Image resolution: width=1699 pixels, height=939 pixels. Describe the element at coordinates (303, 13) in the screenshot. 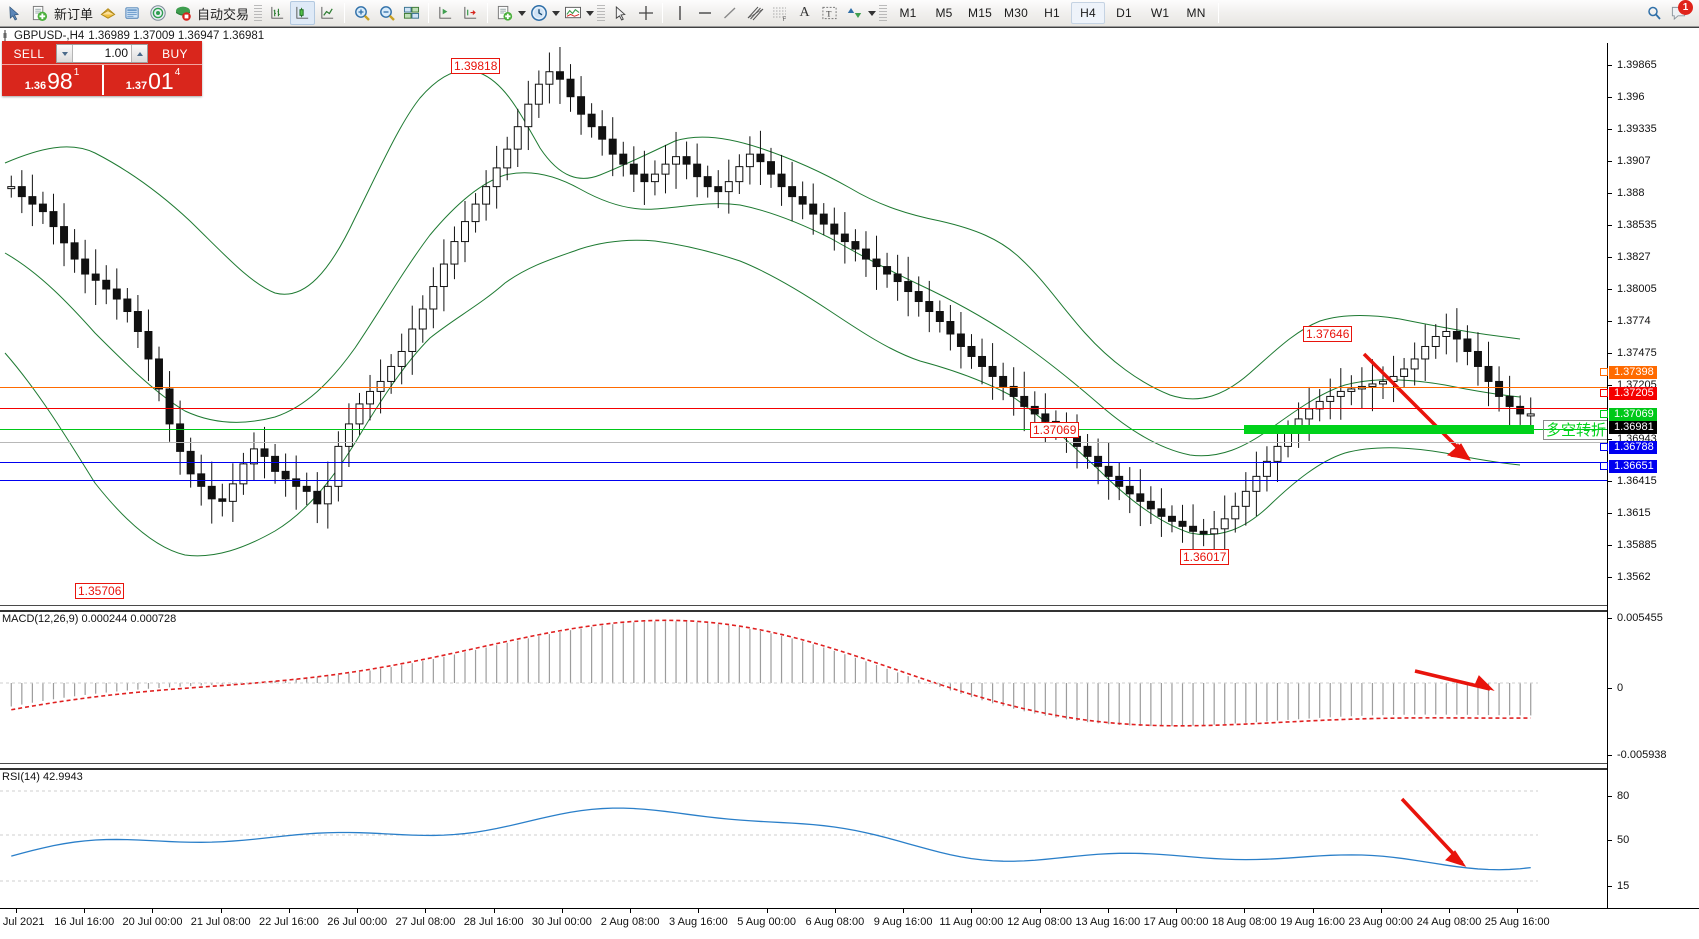

I see `candlestick-chart-icon` at that location.